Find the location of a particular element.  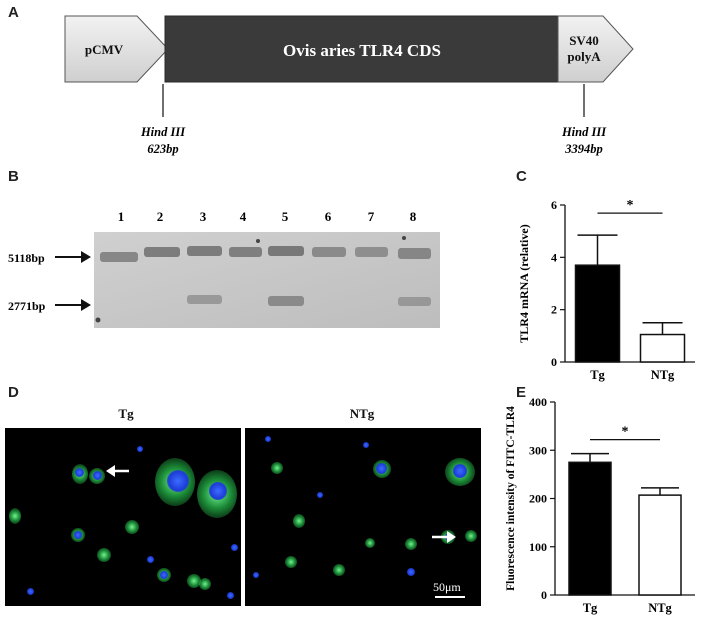

lane-label-2: 2 is located at coordinates (160, 216).